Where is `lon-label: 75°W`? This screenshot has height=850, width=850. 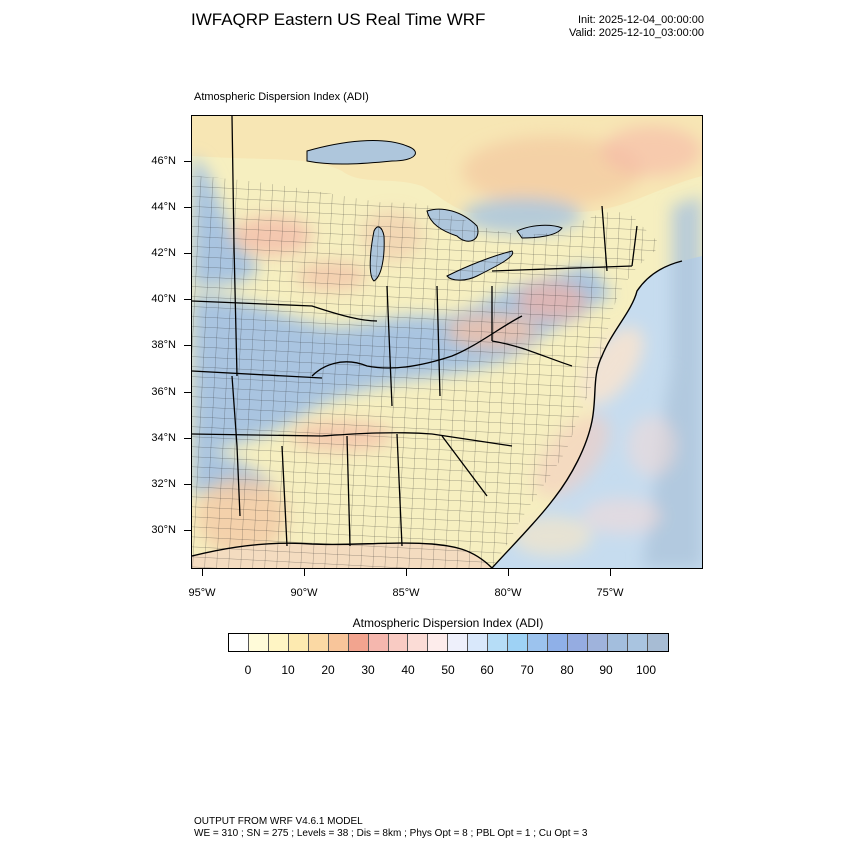
lon-label: 75°W is located at coordinates (610, 593).